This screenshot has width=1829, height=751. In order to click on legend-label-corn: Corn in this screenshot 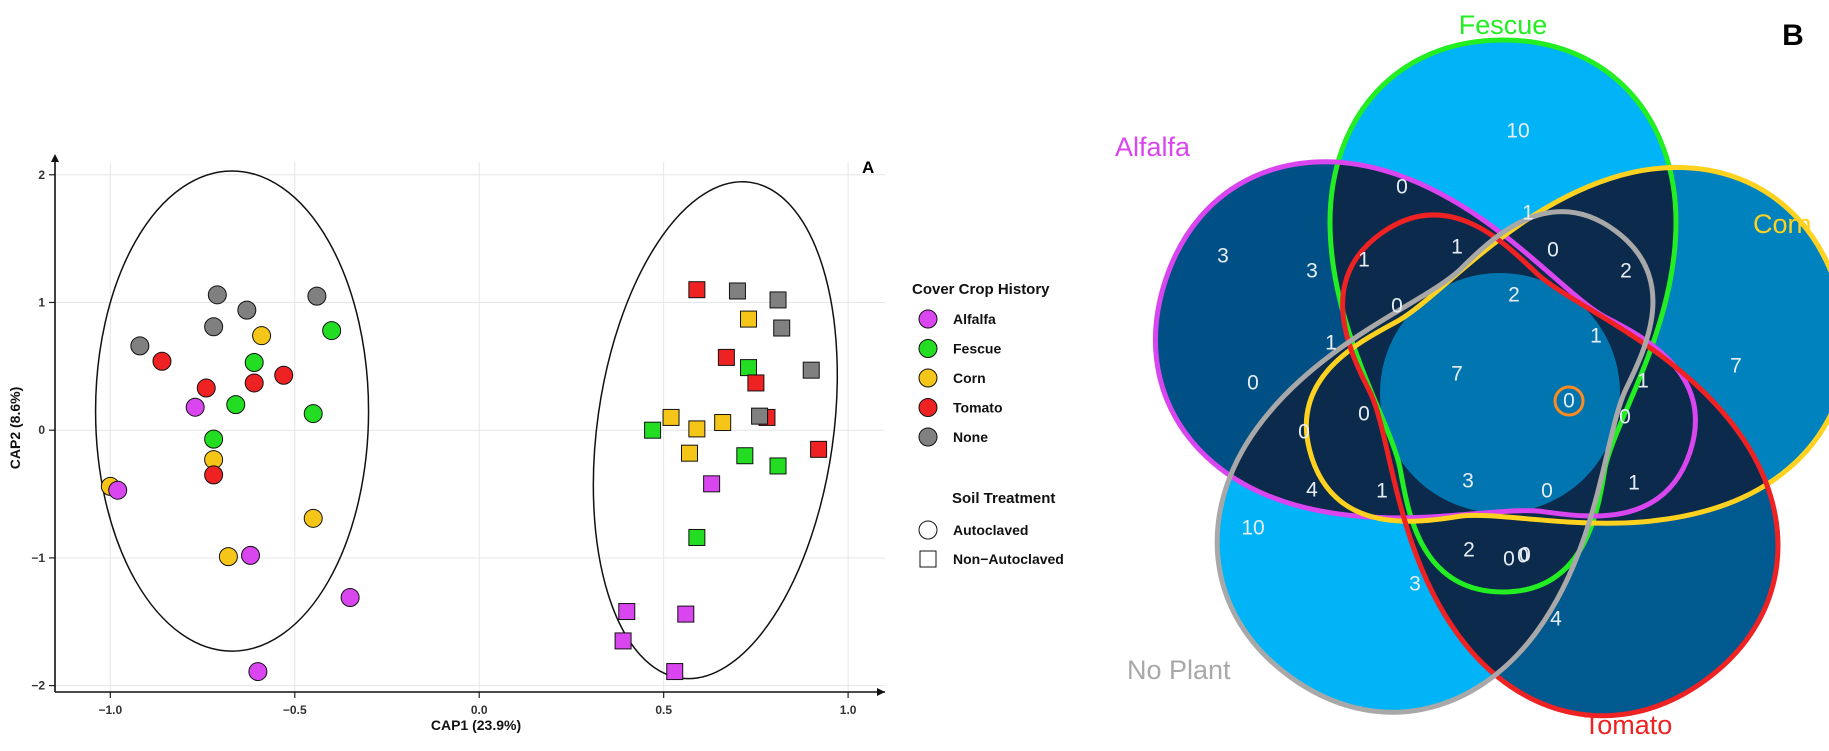, I will do `click(969, 378)`.